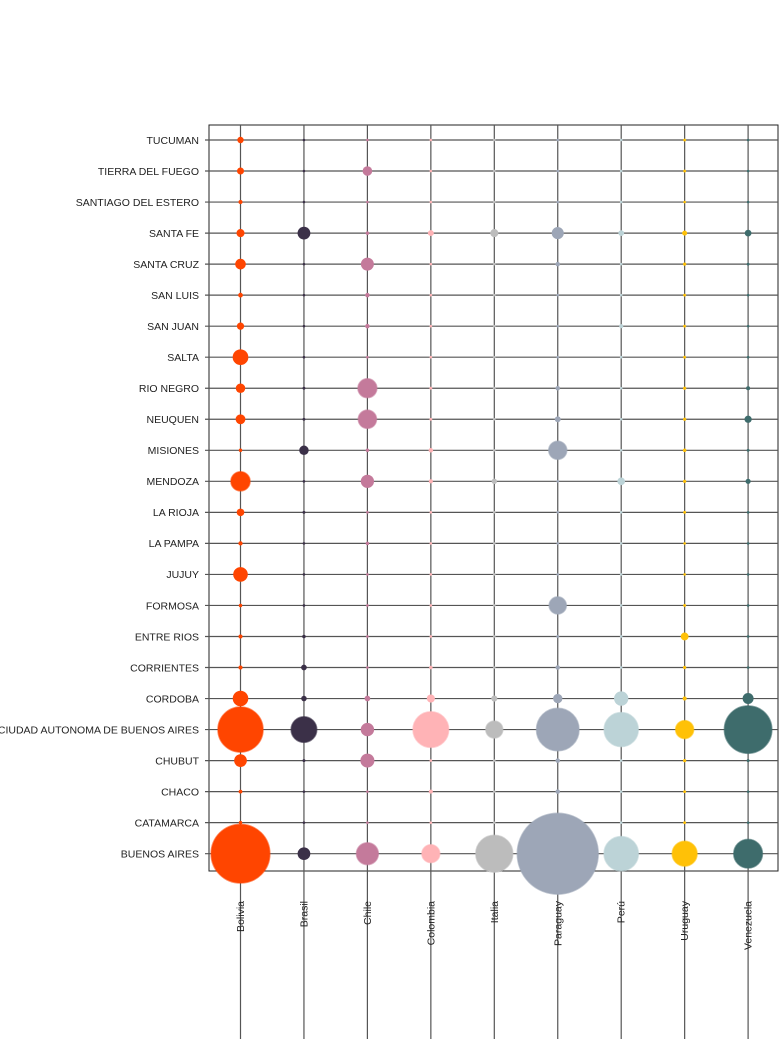  I want to click on province-label: SALTA, so click(183, 358).